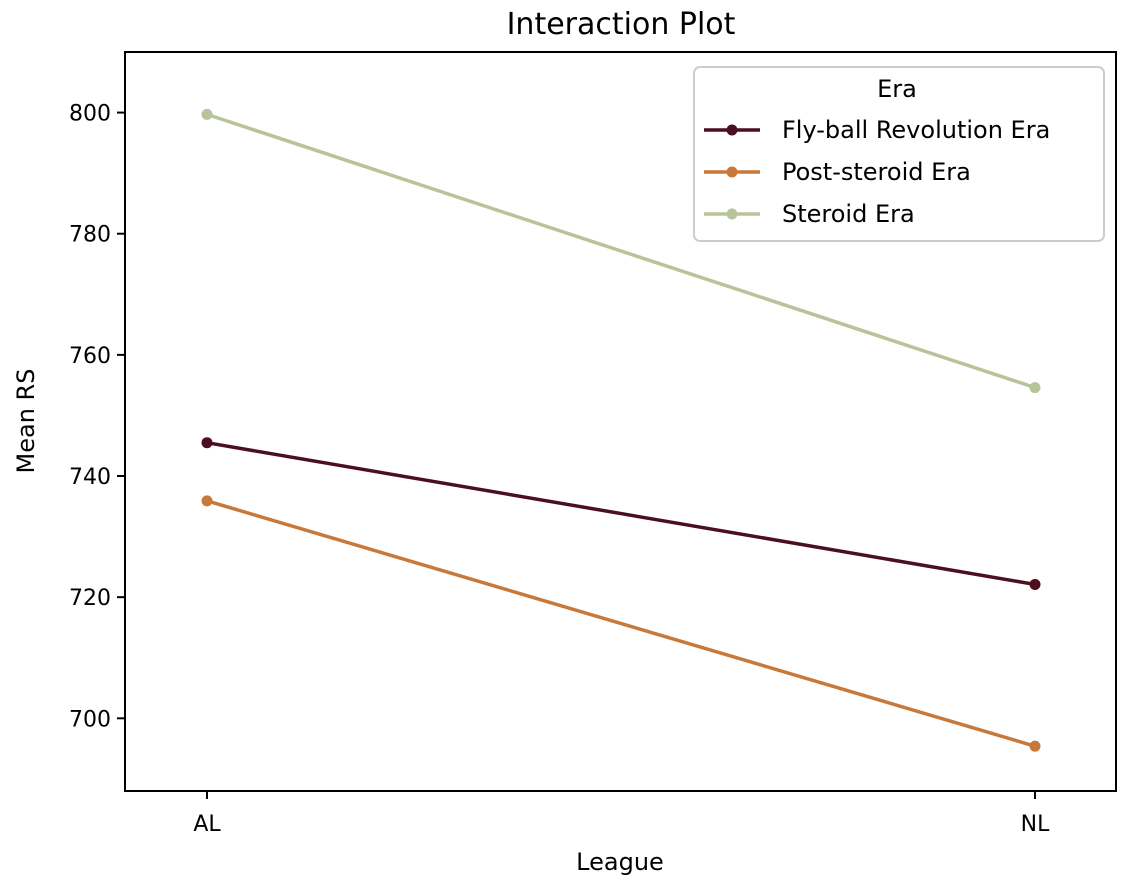 This screenshot has height=884, width=1138. I want to click on legend-entry: Fly-ball Revolution Era, so click(877, 130).